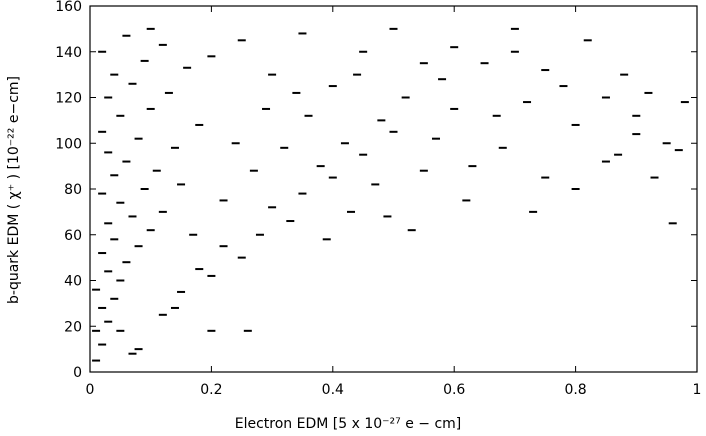 Image resolution: width=706 pixels, height=436 pixels. Describe the element at coordinates (454, 390) in the screenshot. I see `x-tick-label: 0.6` at that location.